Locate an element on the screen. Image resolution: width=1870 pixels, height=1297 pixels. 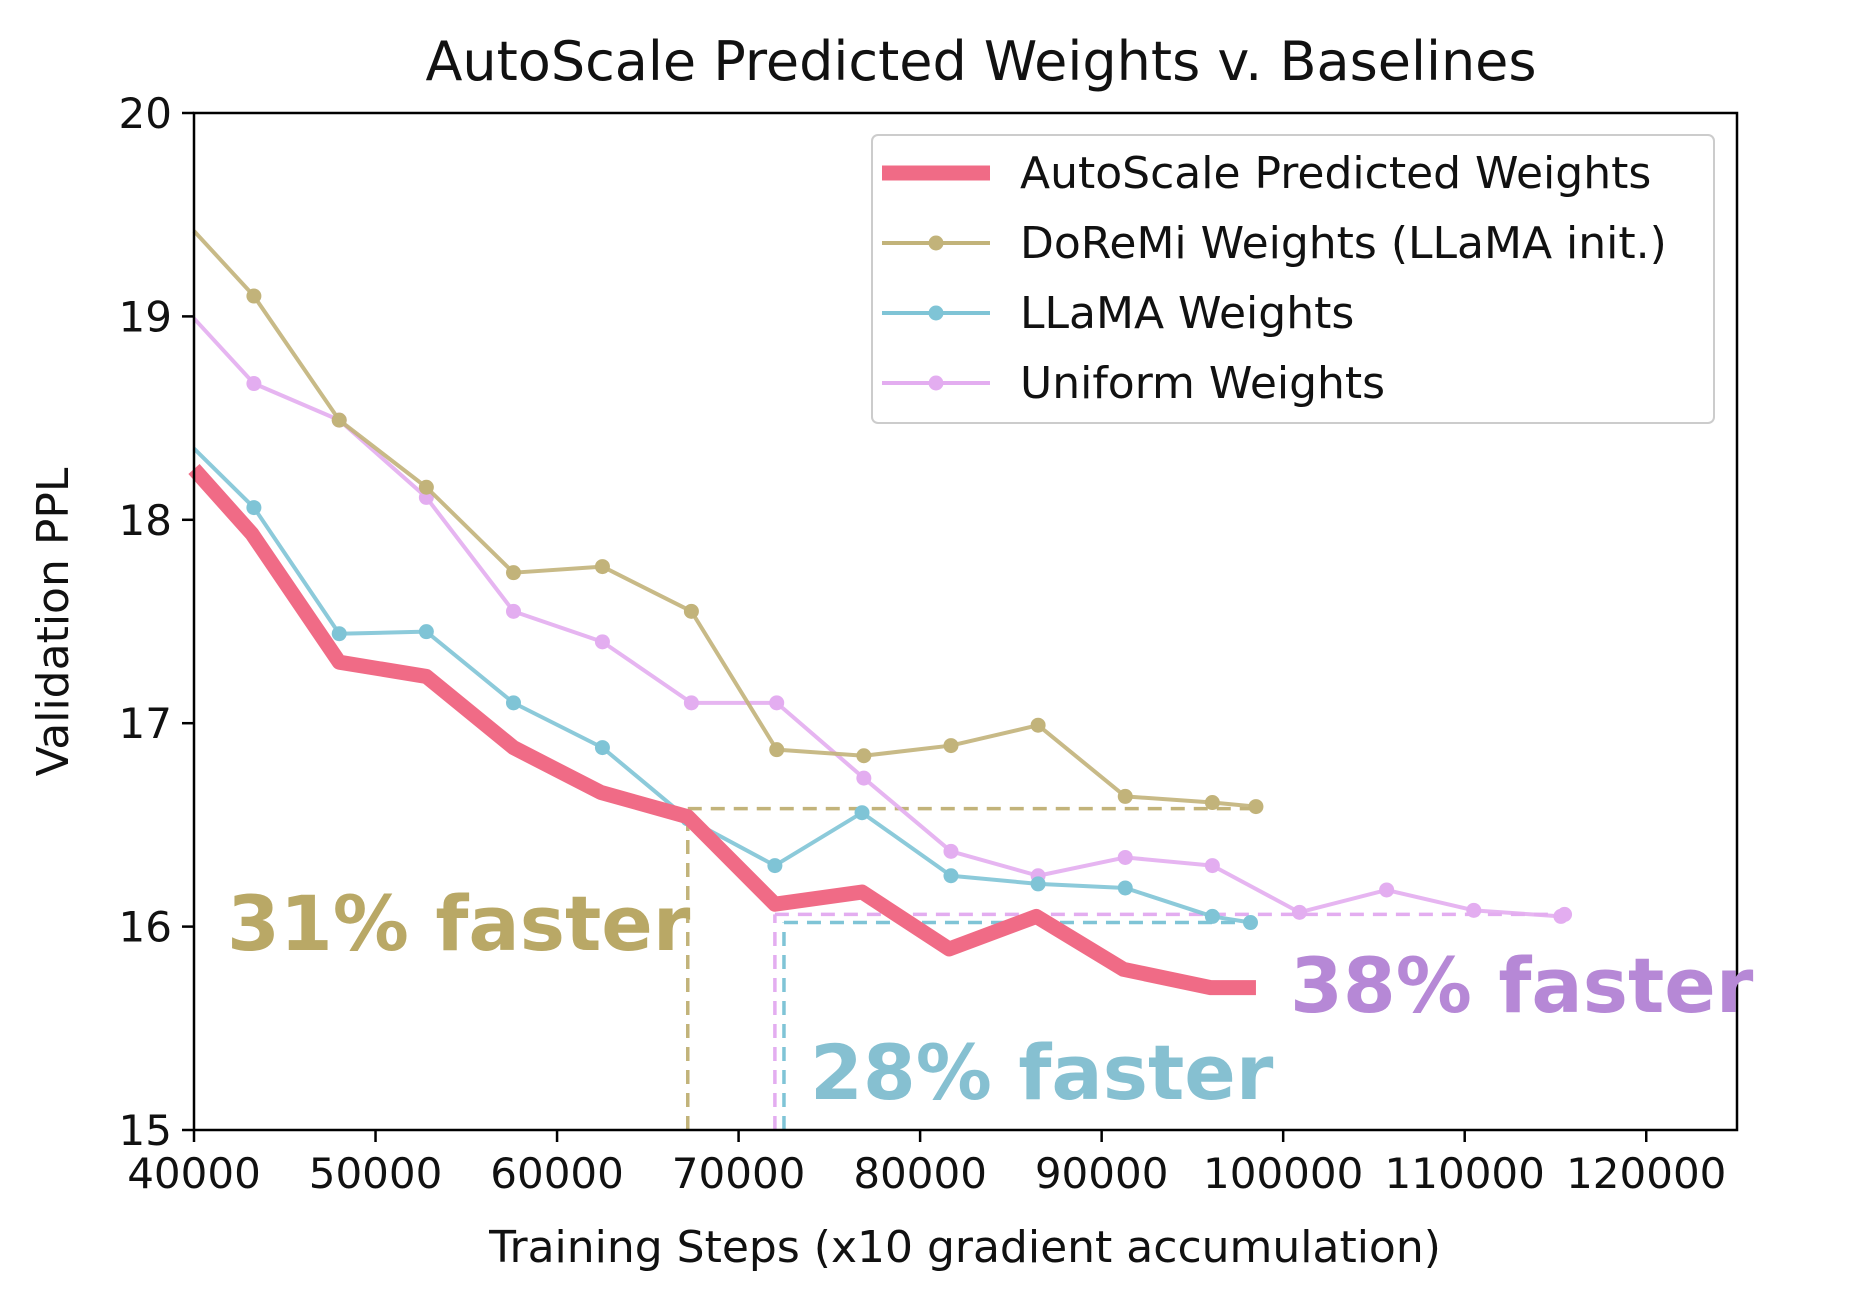
y-tick-label: 15 is located at coordinates (145, 1130).